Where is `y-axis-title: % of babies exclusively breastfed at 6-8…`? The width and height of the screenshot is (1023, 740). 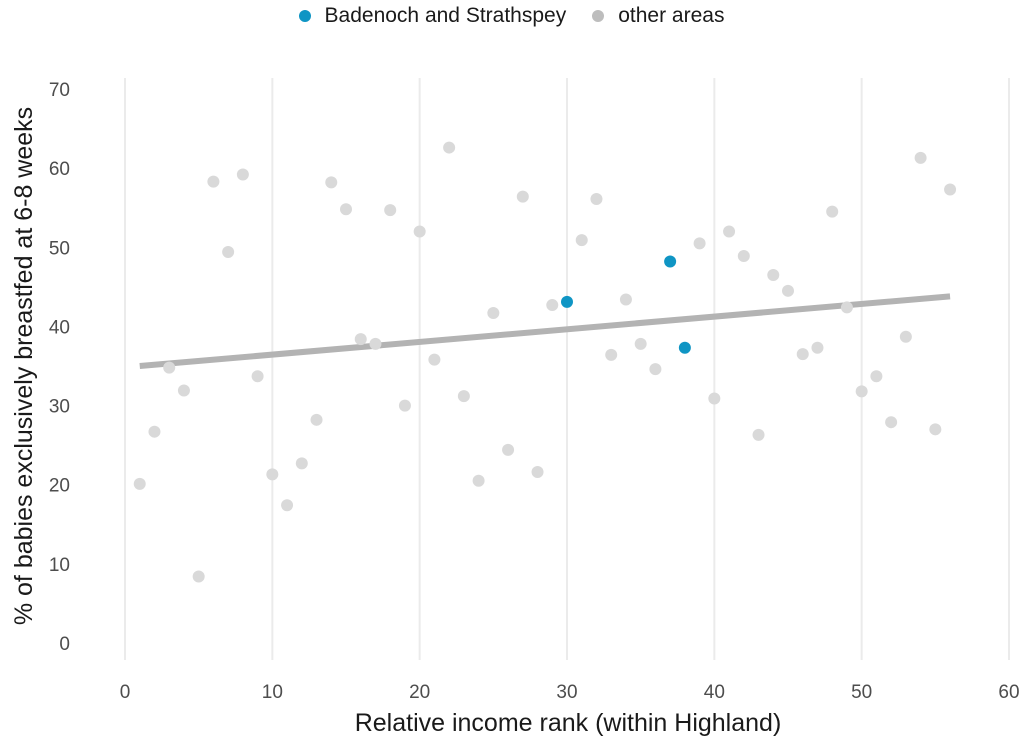
y-axis-title: % of babies exclusively breastfed at 6-8… is located at coordinates (24, 366).